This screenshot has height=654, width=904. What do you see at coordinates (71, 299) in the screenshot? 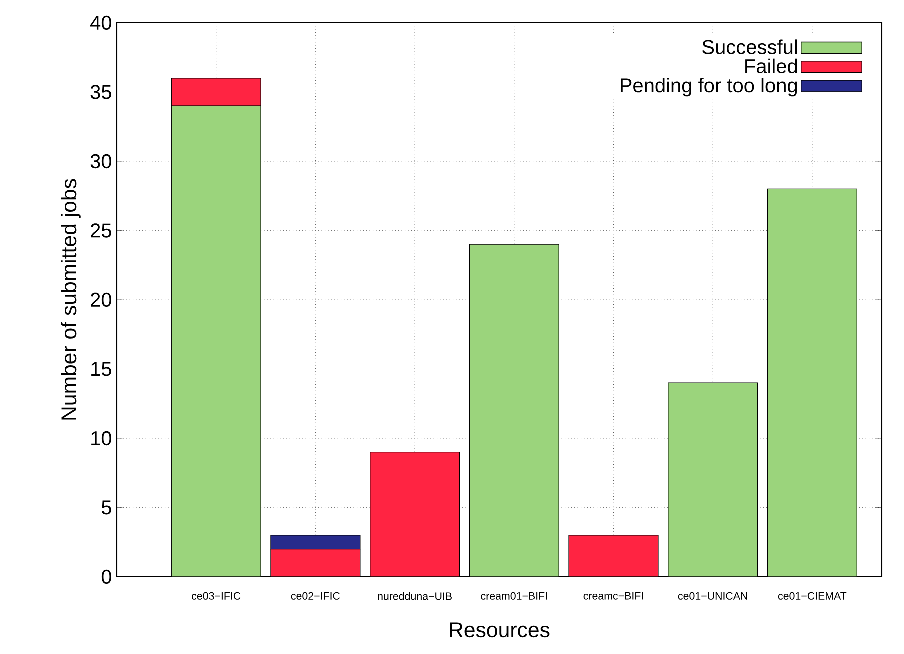
I see `y-axis-title: Number of submitted jobs` at bounding box center [71, 299].